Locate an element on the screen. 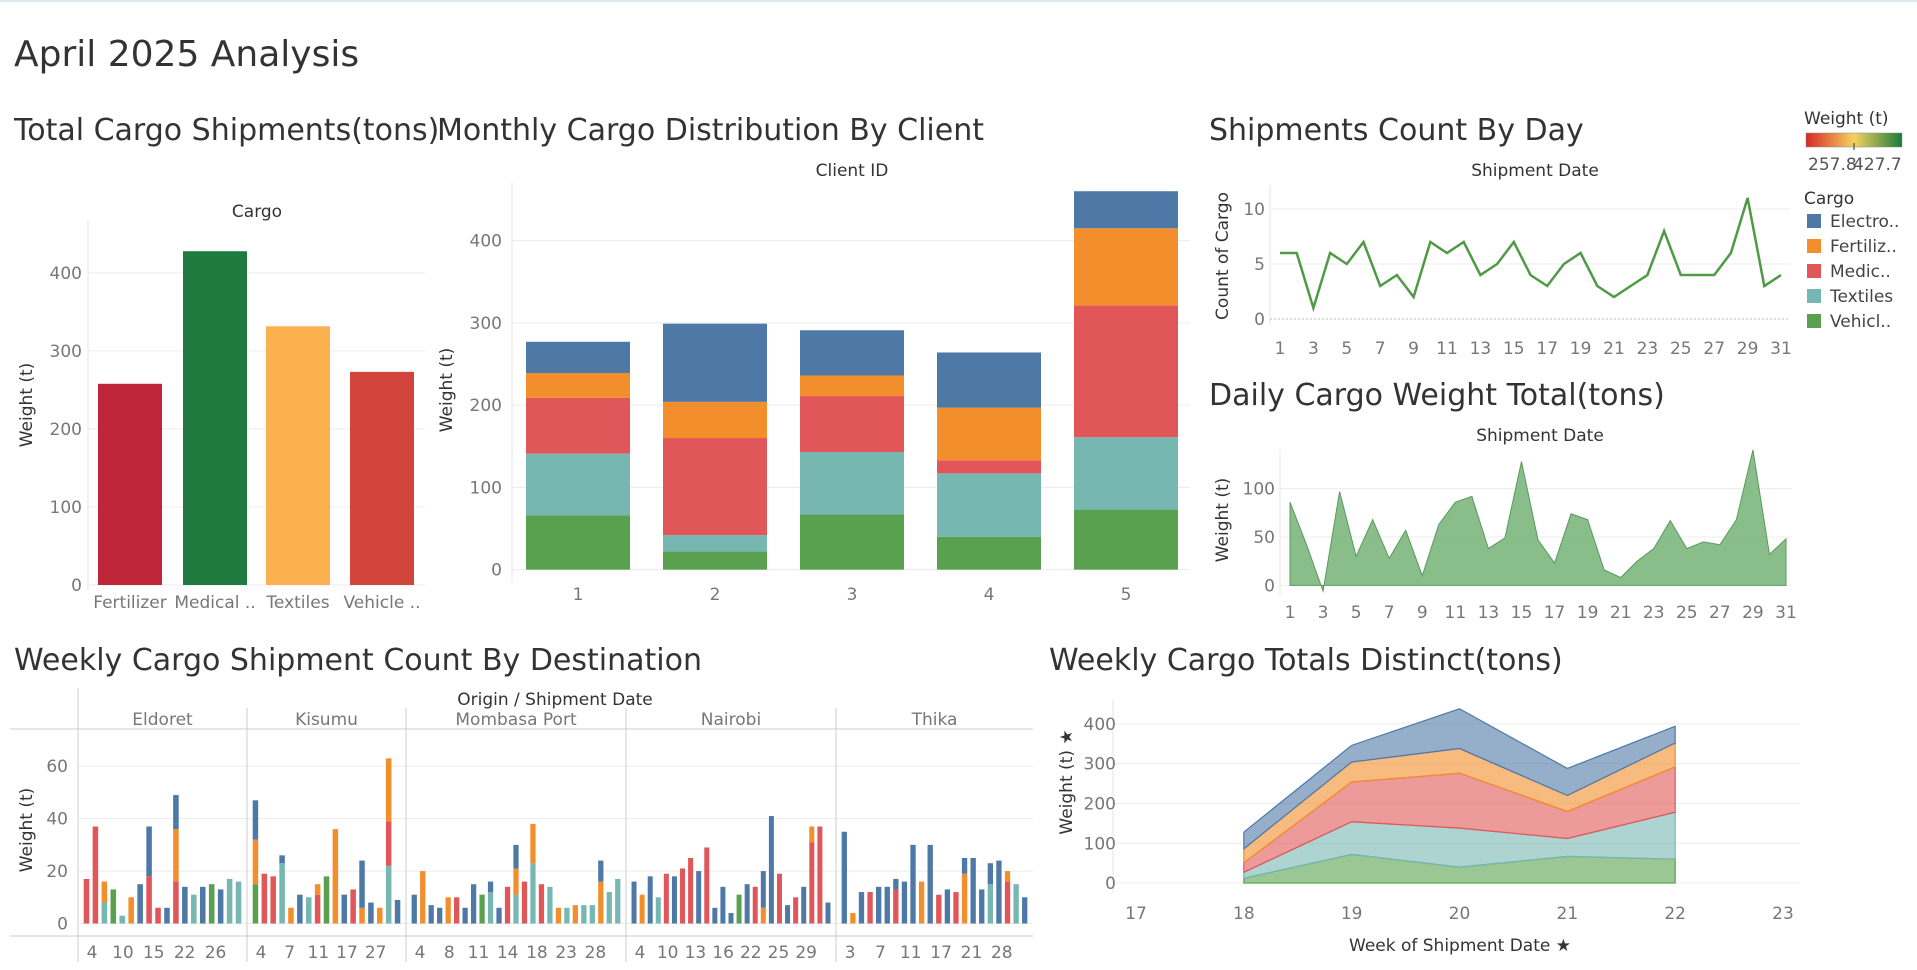 The width and height of the screenshot is (1917, 970). daily-xtick: 13 is located at coordinates (1489, 613).